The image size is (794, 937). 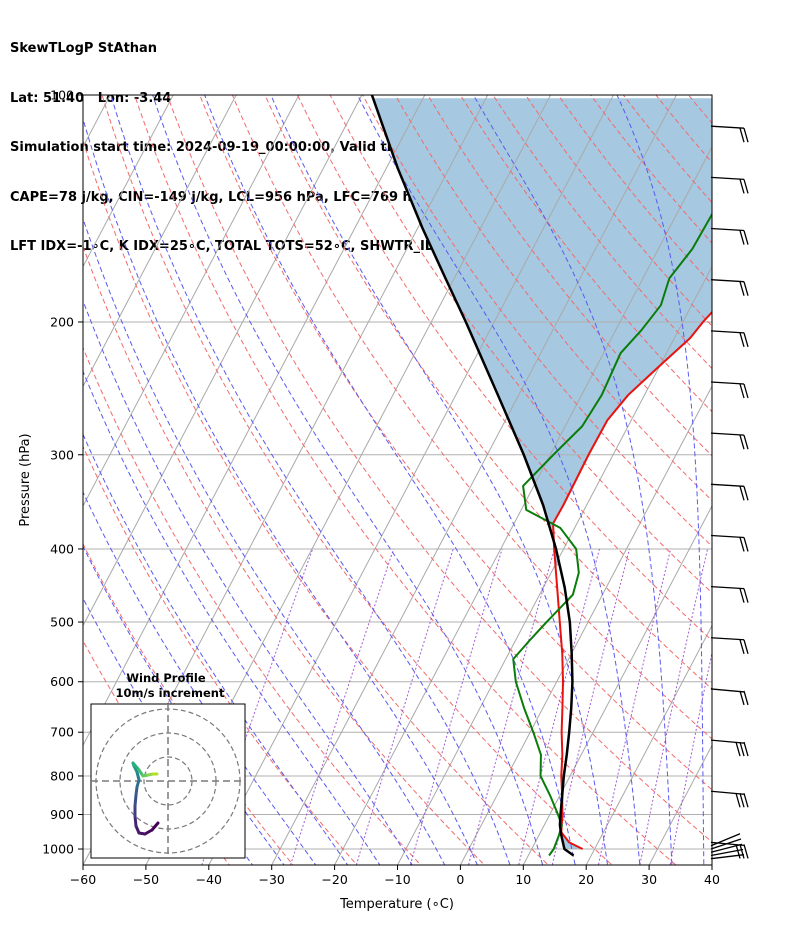 I want to click on x-tick-label: 20, so click(x=586, y=879).